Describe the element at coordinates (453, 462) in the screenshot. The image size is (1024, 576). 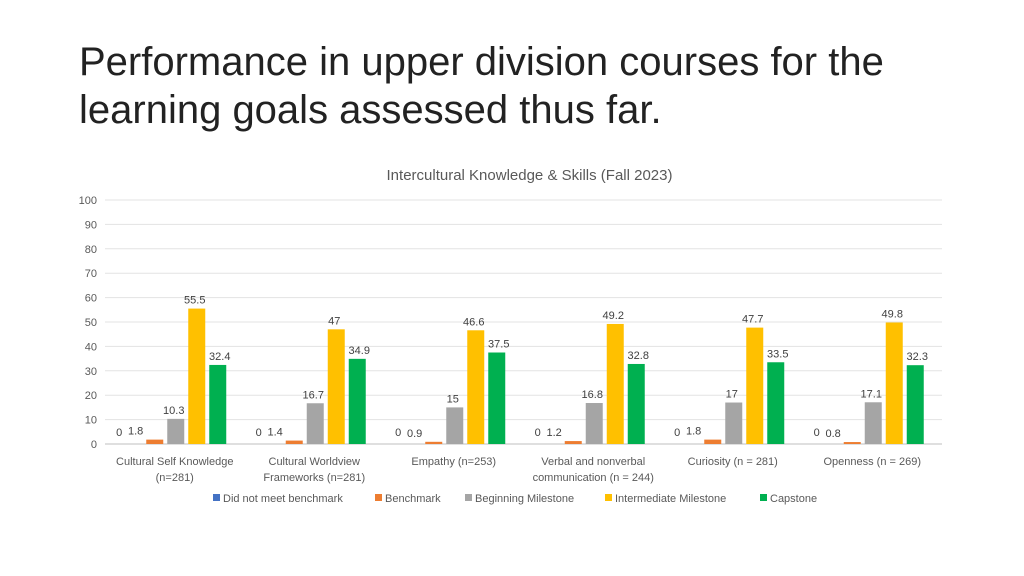
I see `x-tick-label: Empathy (n=253)` at that location.